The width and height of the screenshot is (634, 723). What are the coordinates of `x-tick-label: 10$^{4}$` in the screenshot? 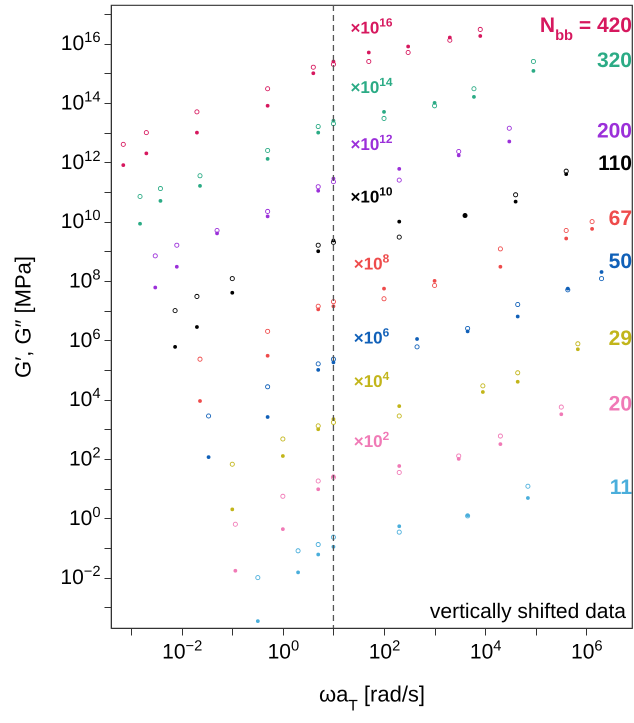 It's located at (486, 651).